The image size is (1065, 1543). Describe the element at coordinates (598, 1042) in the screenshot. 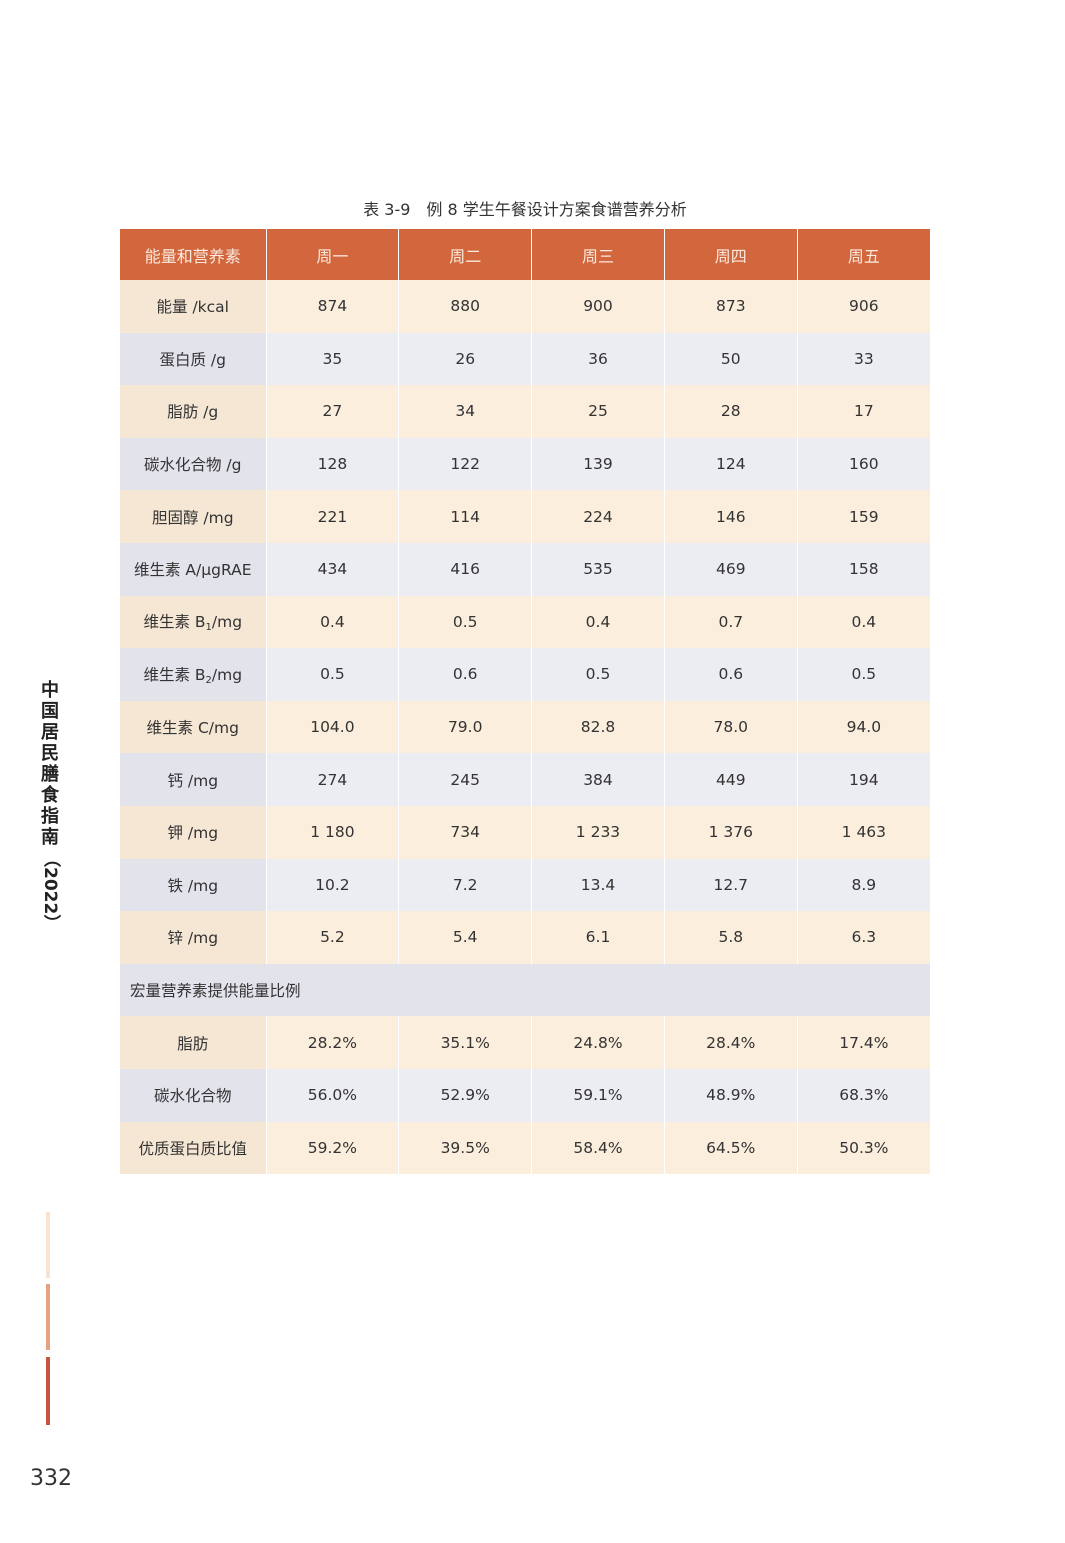

I see `table-cell: 24.8%` at that location.